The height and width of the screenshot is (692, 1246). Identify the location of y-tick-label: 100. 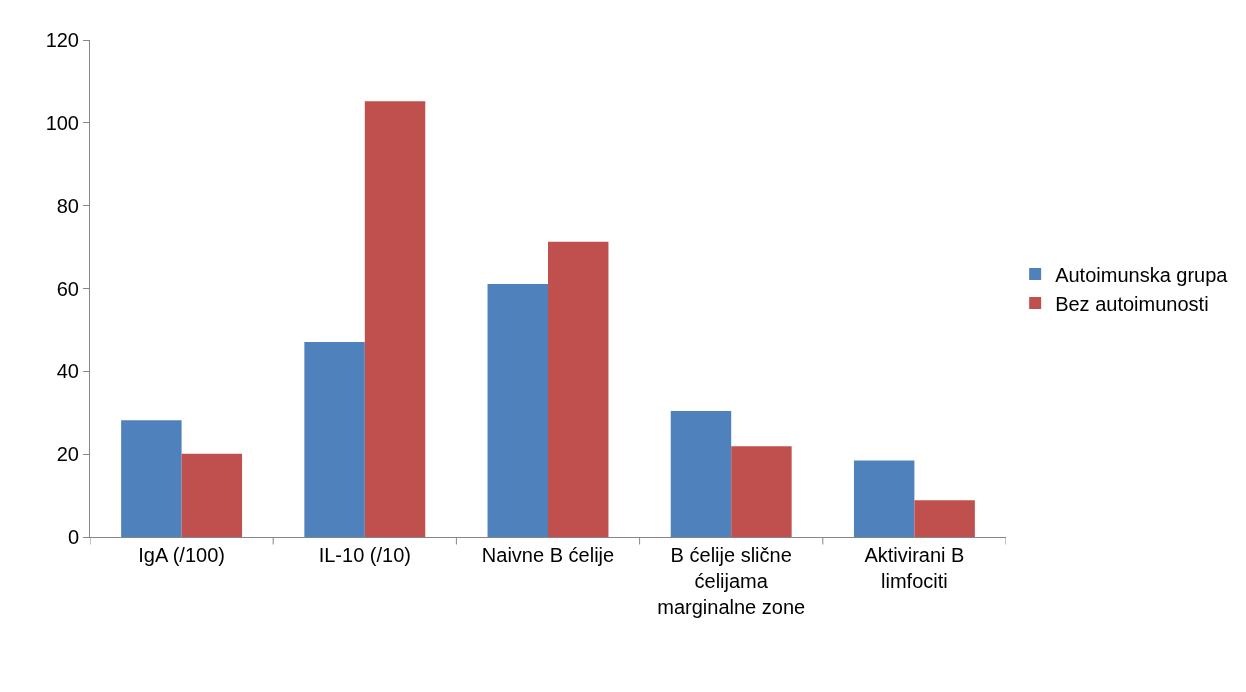
(62, 122).